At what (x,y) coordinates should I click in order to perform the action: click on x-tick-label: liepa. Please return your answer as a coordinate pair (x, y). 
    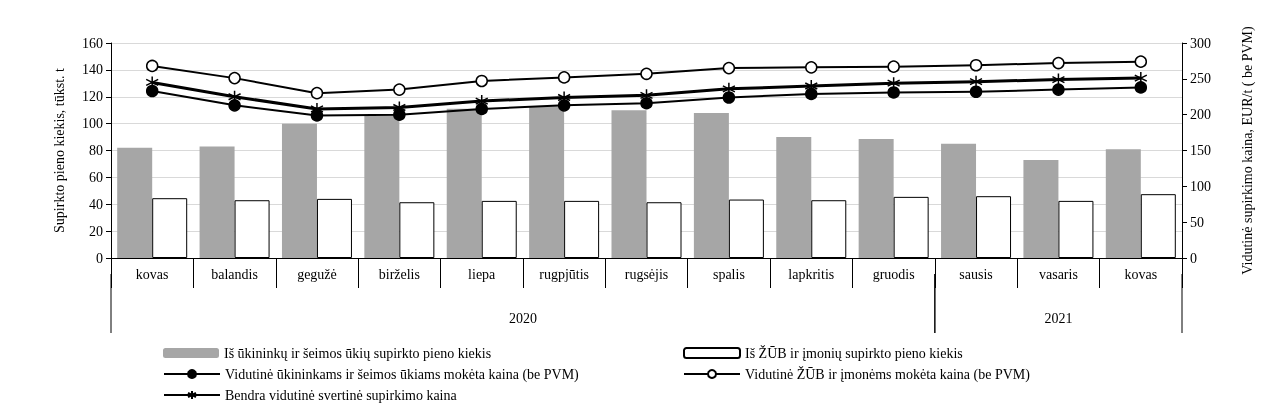
    Looking at the image, I should click on (482, 274).